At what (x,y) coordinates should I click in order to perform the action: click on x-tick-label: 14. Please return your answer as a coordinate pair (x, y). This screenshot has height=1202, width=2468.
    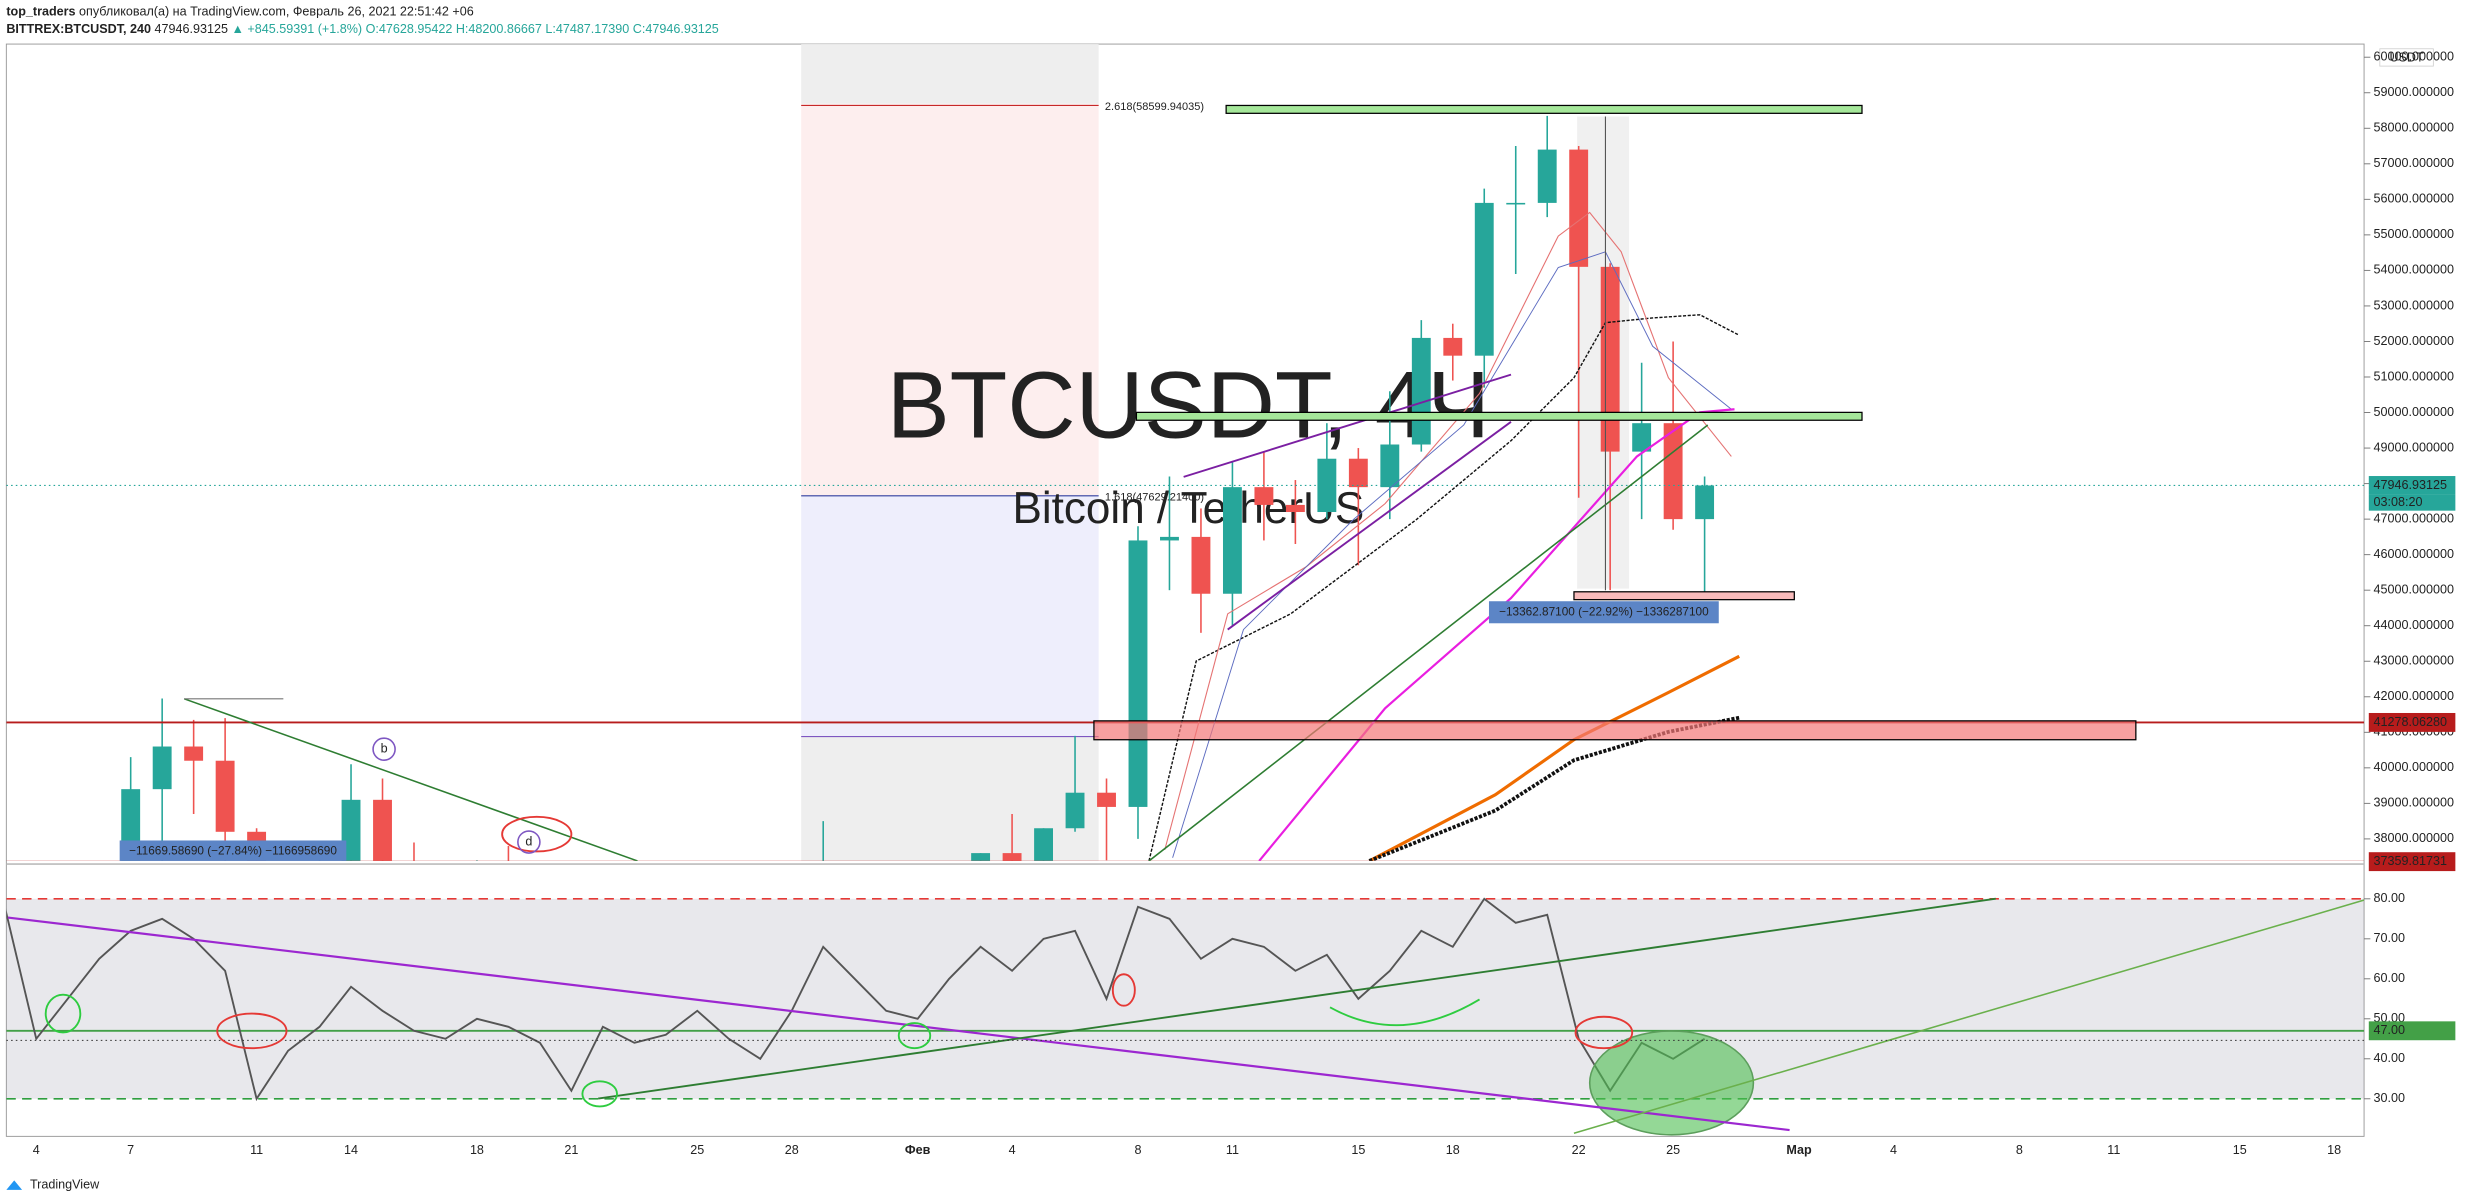
    Looking at the image, I should click on (351, 1150).